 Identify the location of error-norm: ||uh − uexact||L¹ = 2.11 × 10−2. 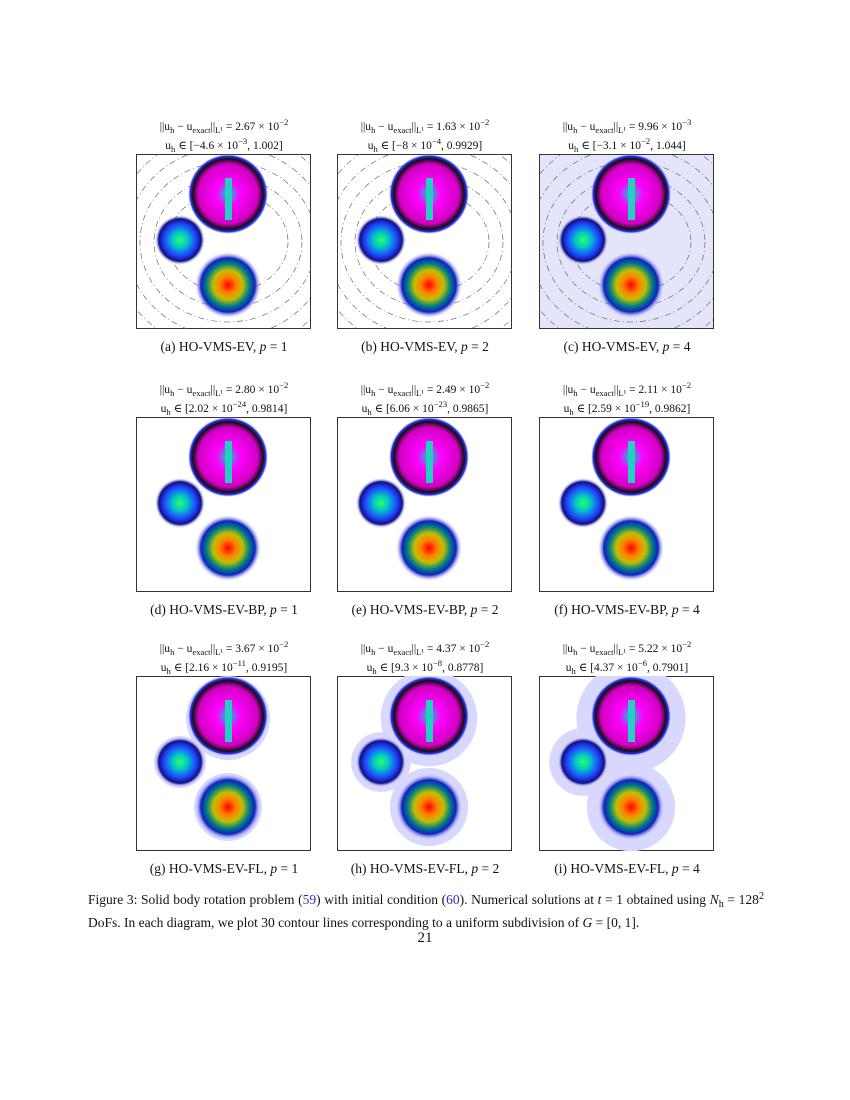
(627, 389).